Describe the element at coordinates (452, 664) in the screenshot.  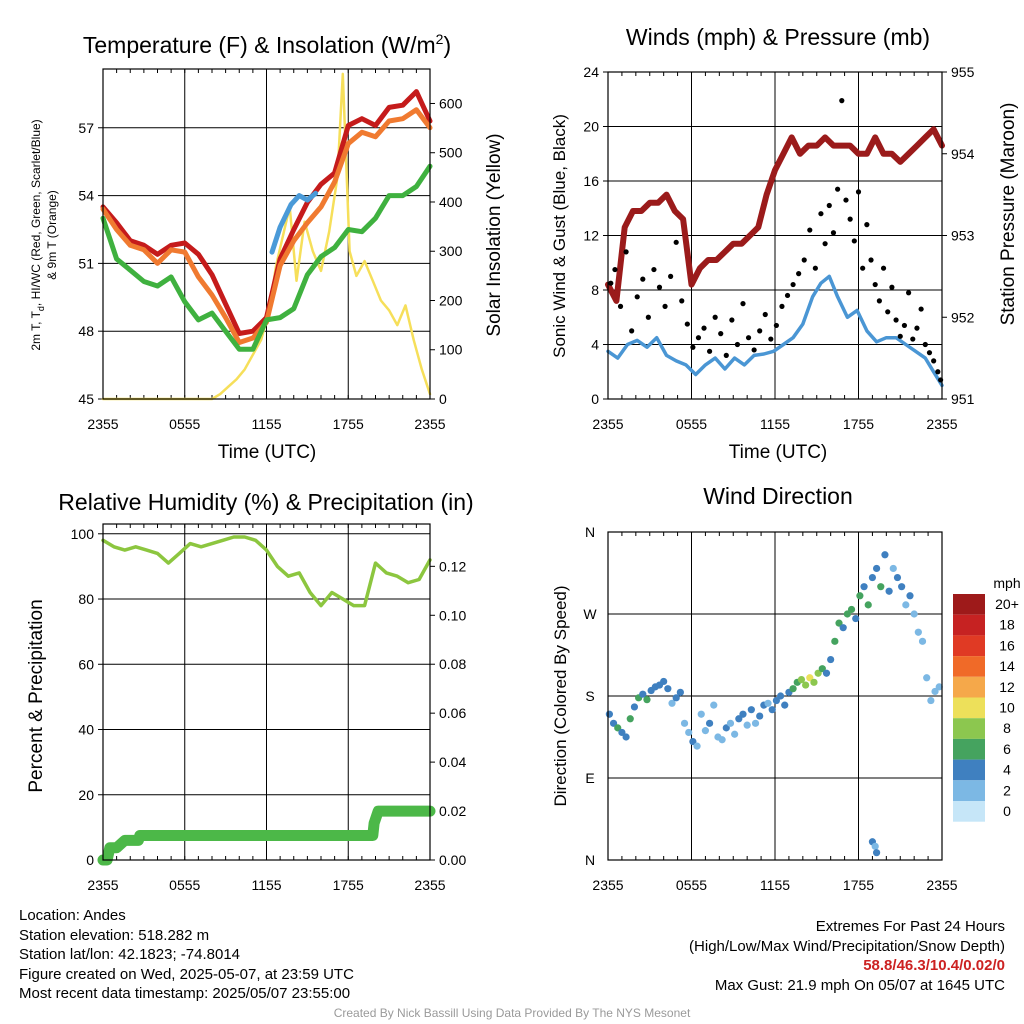
I see `humidity-y2tick-label: 0.08` at that location.